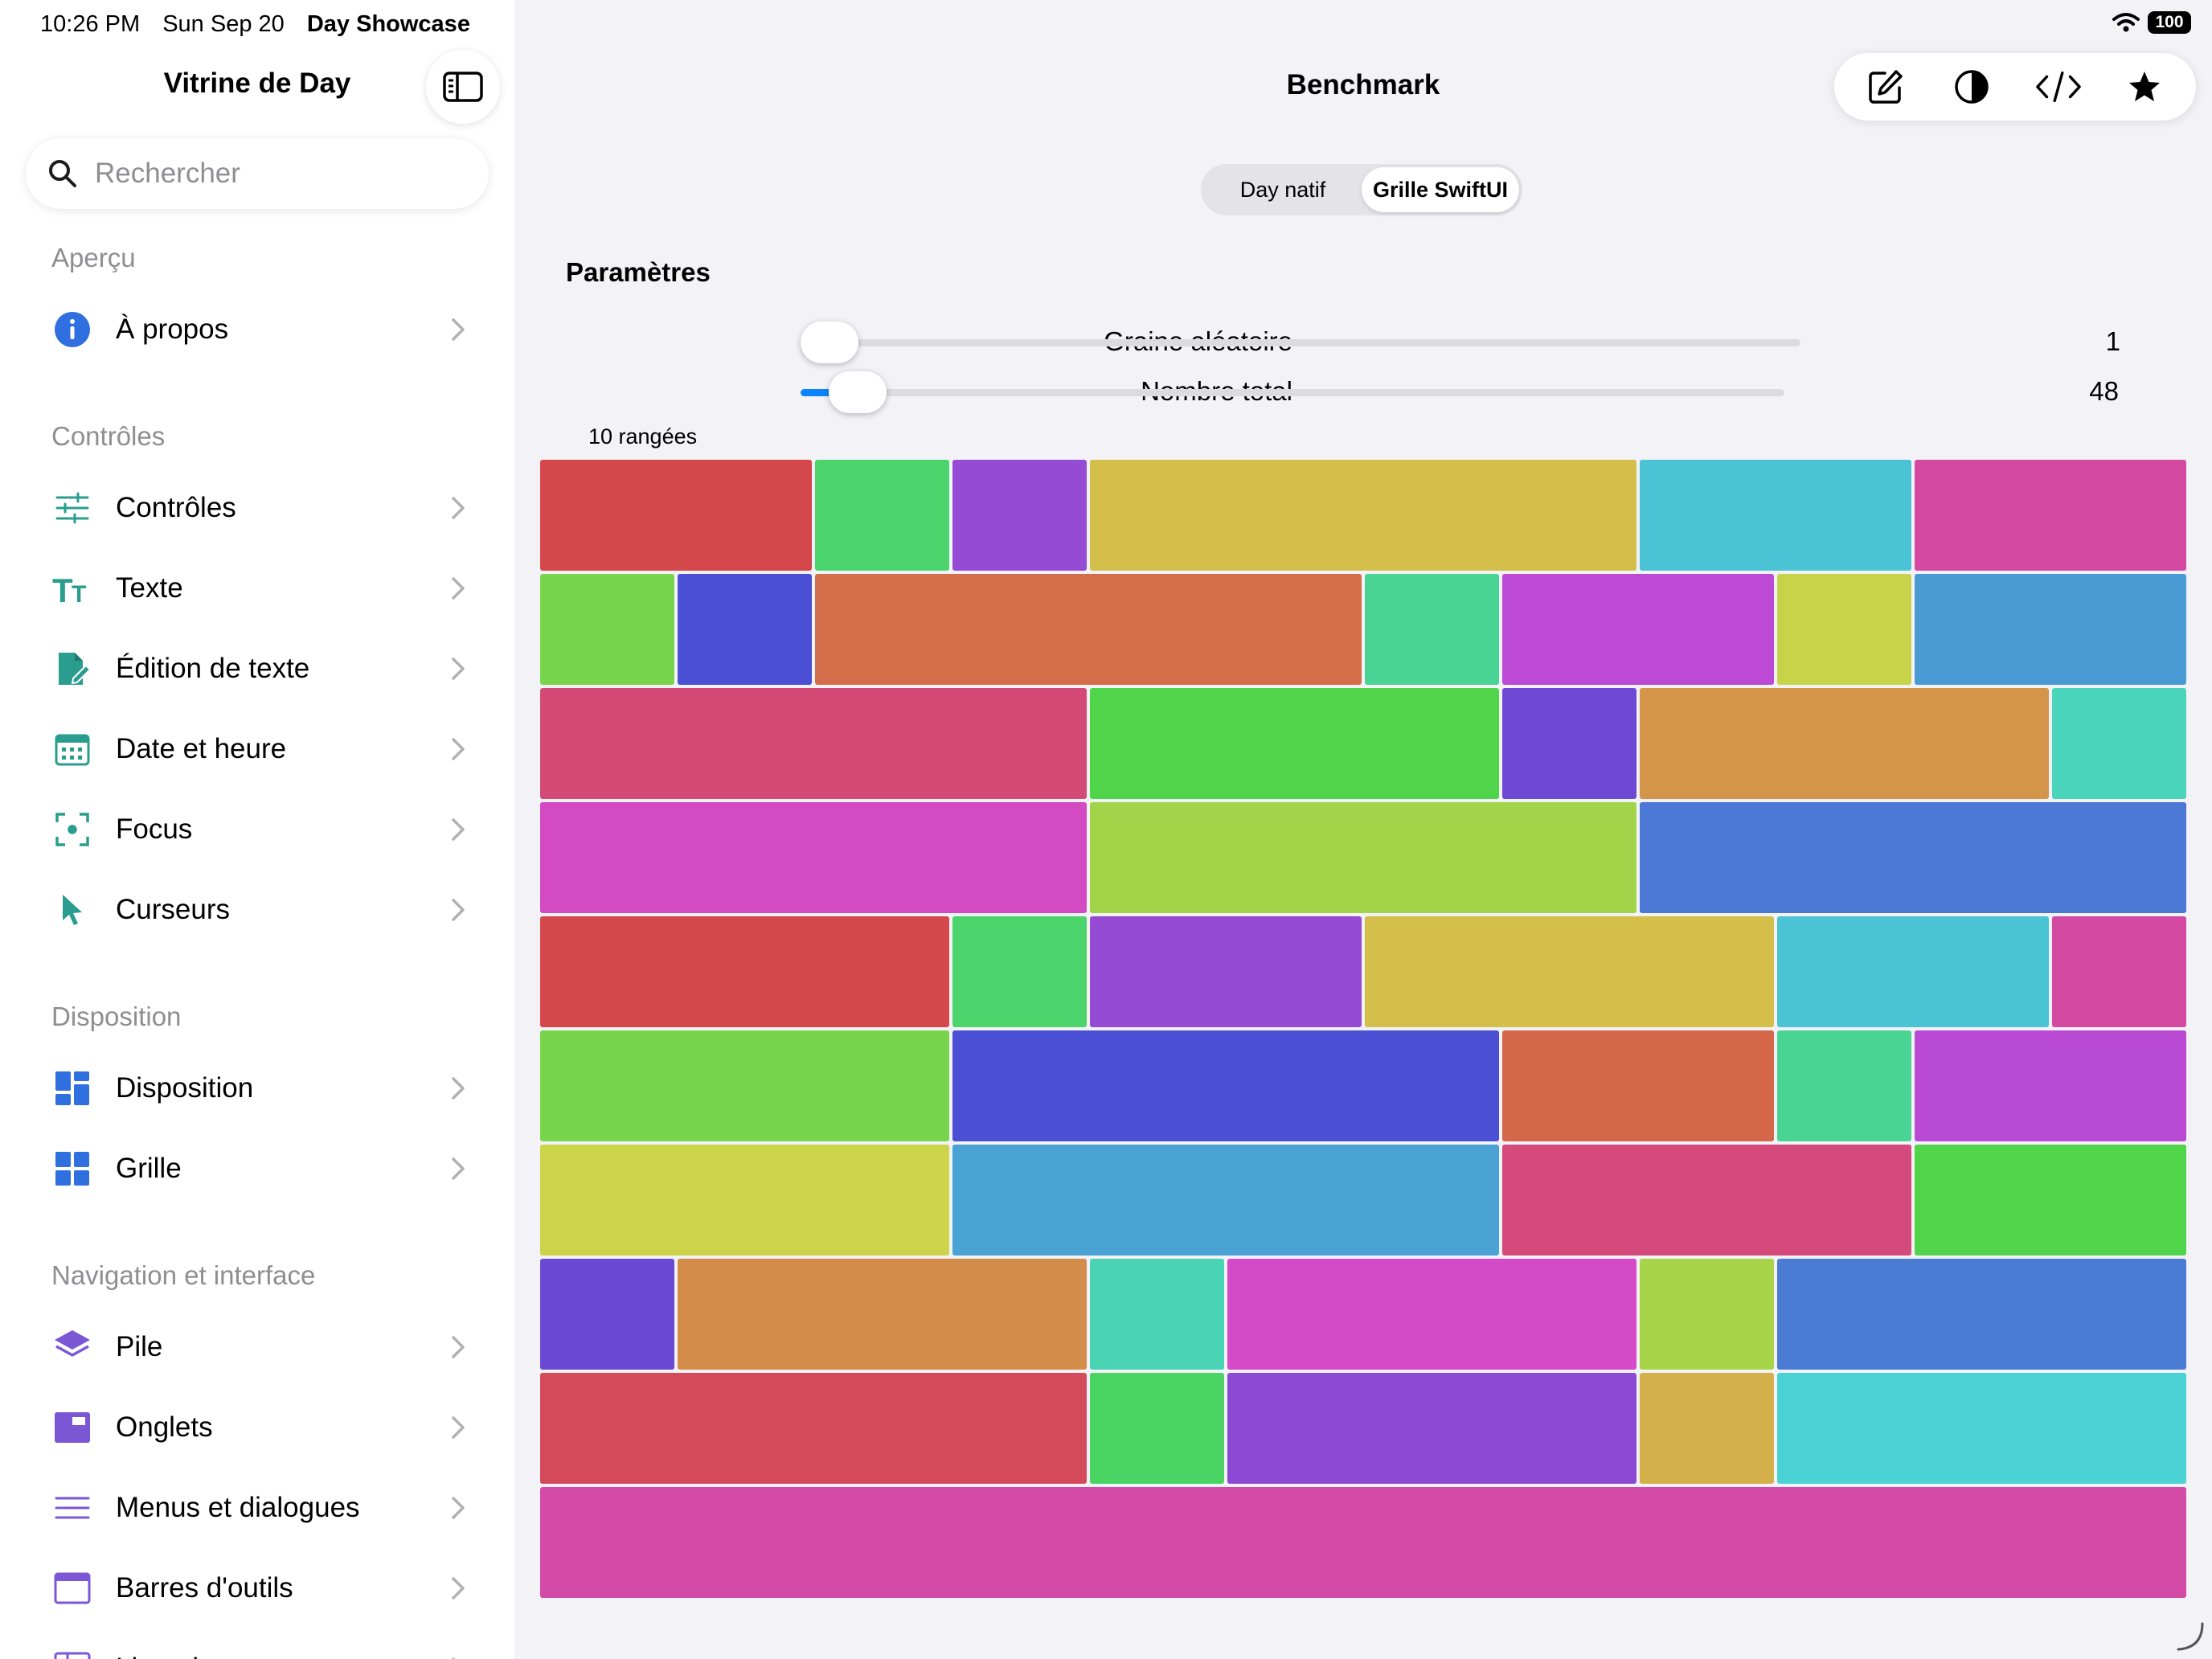 This screenshot has width=2212, height=1659. I want to click on content-list-icon, so click(72, 1653).